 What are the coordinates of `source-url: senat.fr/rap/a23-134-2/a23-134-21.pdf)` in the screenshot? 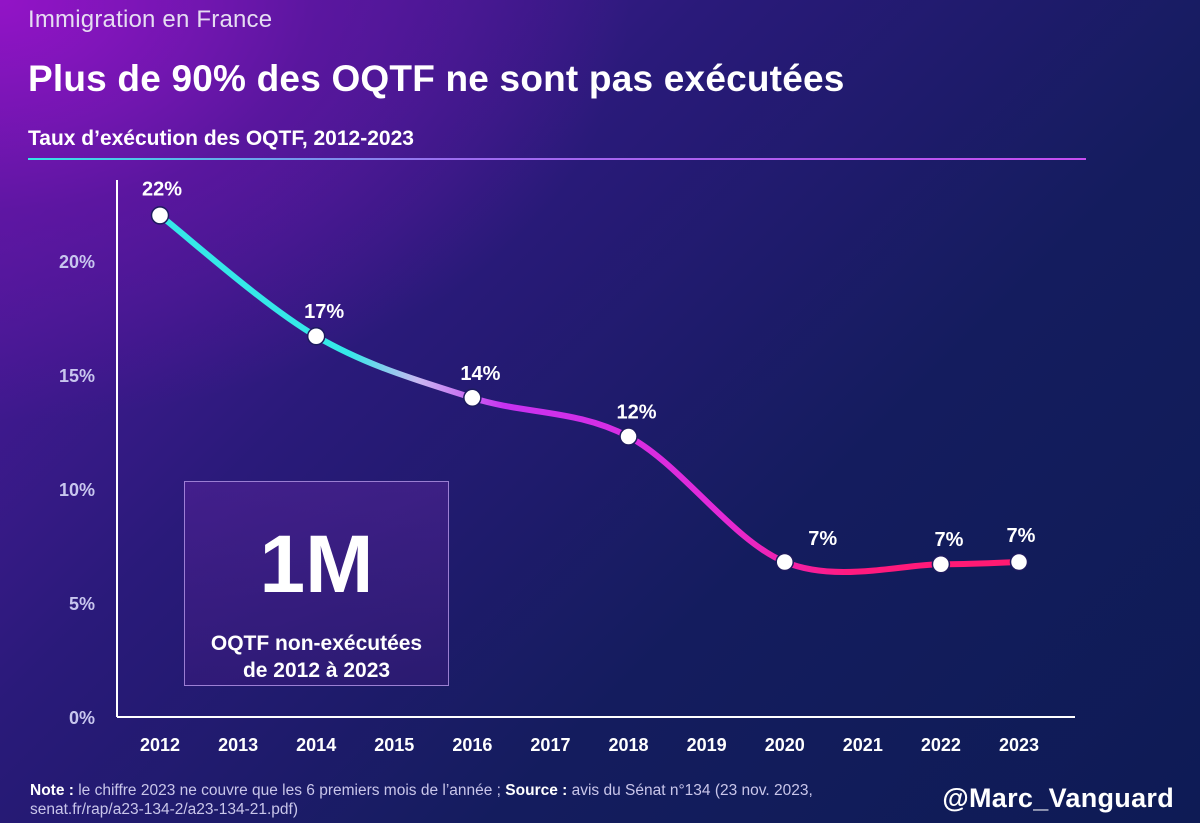 It's located at (164, 809).